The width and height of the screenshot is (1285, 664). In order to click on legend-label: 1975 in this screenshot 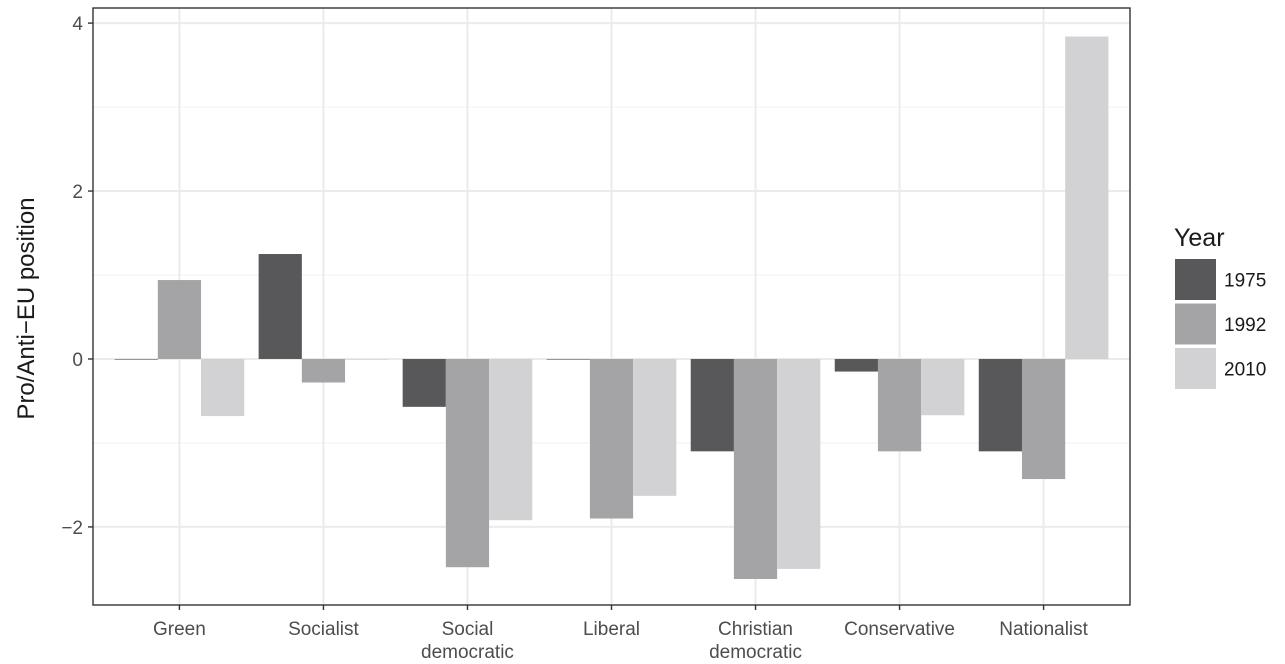, I will do `click(1245, 281)`.